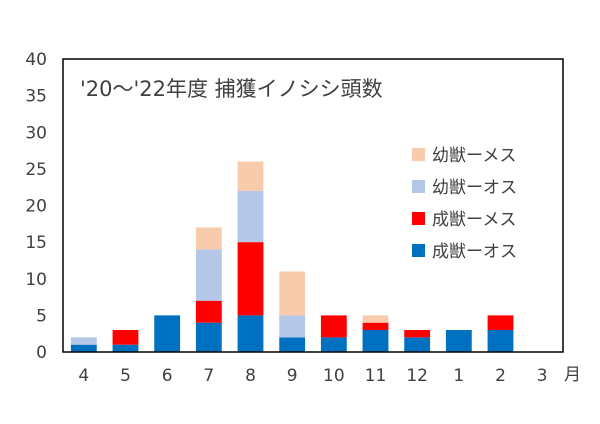  I want to click on x-tick-label: 9, so click(292, 376).